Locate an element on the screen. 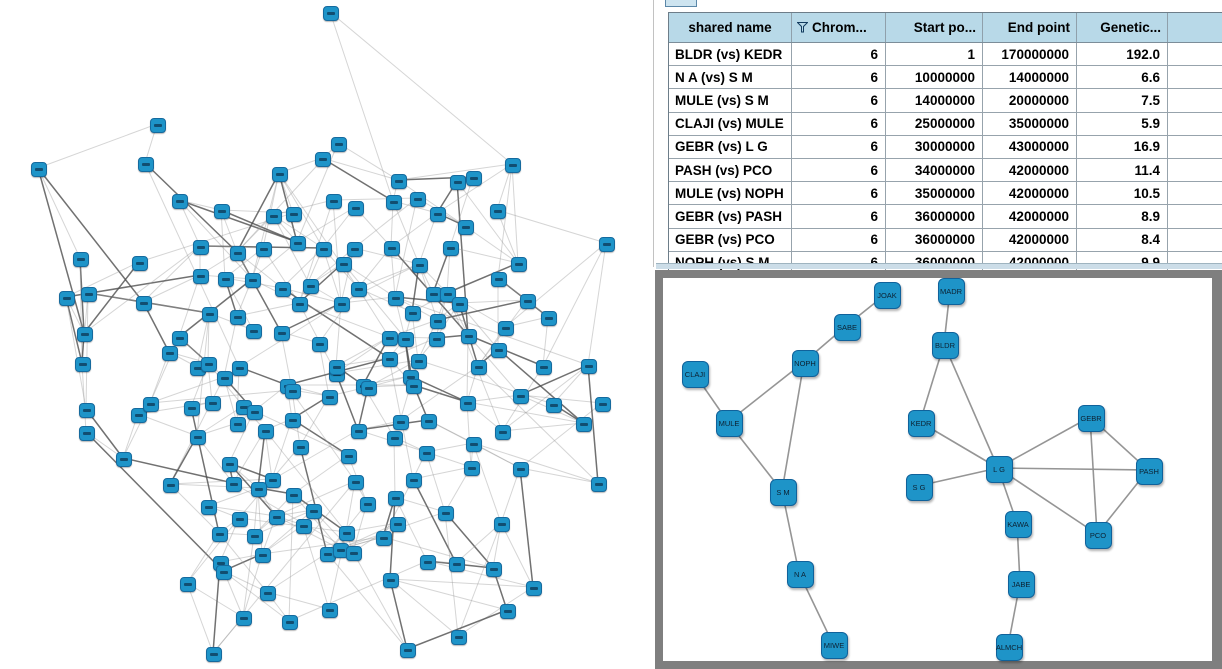 This screenshot has height=669, width=1222. table-row: CLAJI (vs) MULE 6 25000000 35000000 5.9 is located at coordinates (945, 124).